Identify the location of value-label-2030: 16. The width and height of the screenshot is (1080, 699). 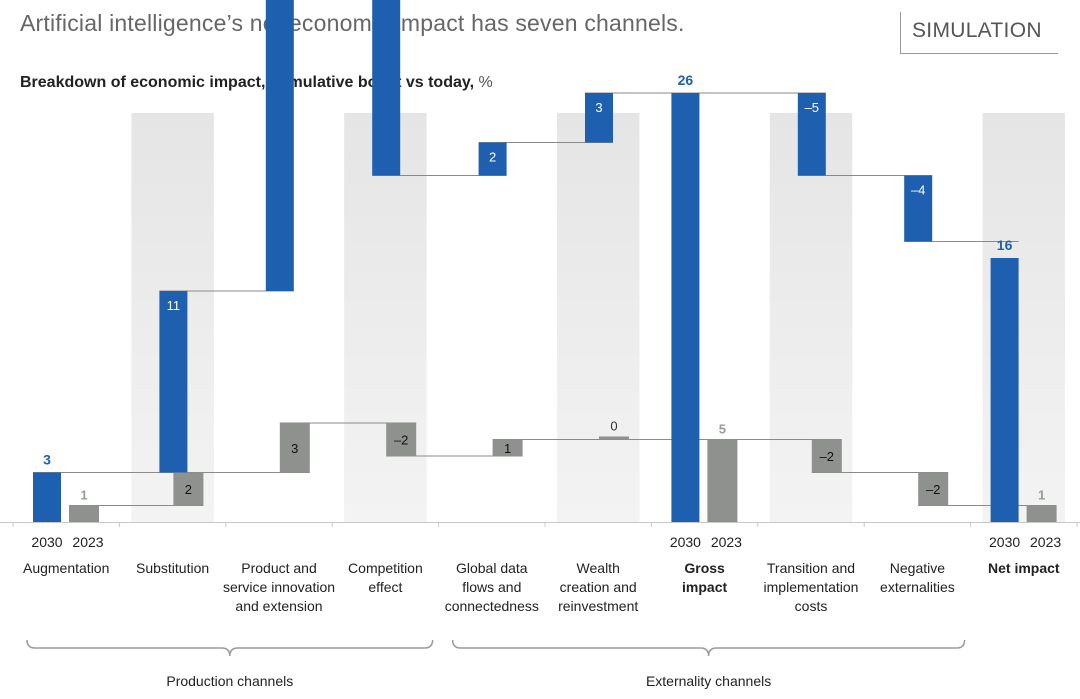
(1005, 245).